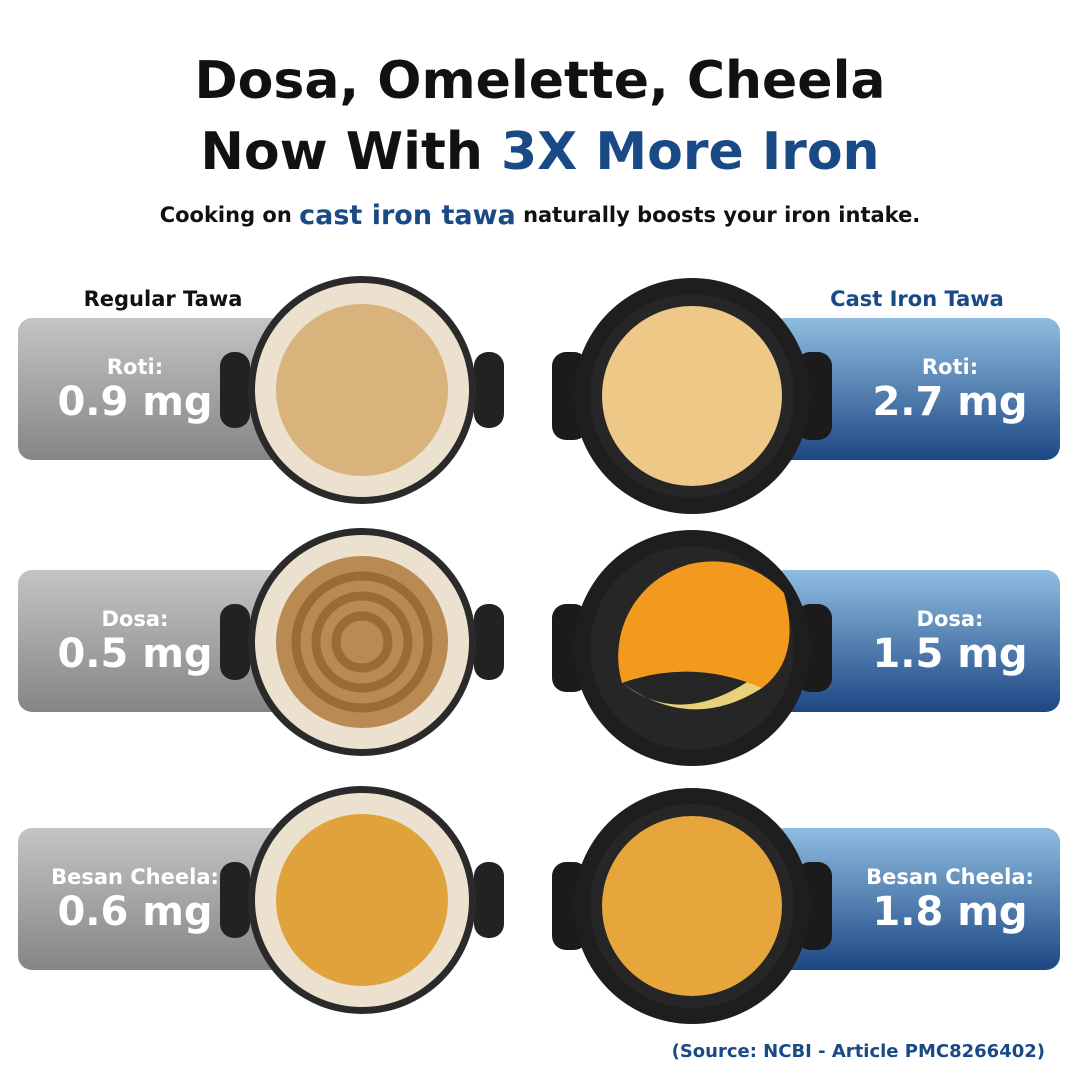 Image resolution: width=1080 pixels, height=1080 pixels. I want to click on dosa-swirl, so click(362, 642).